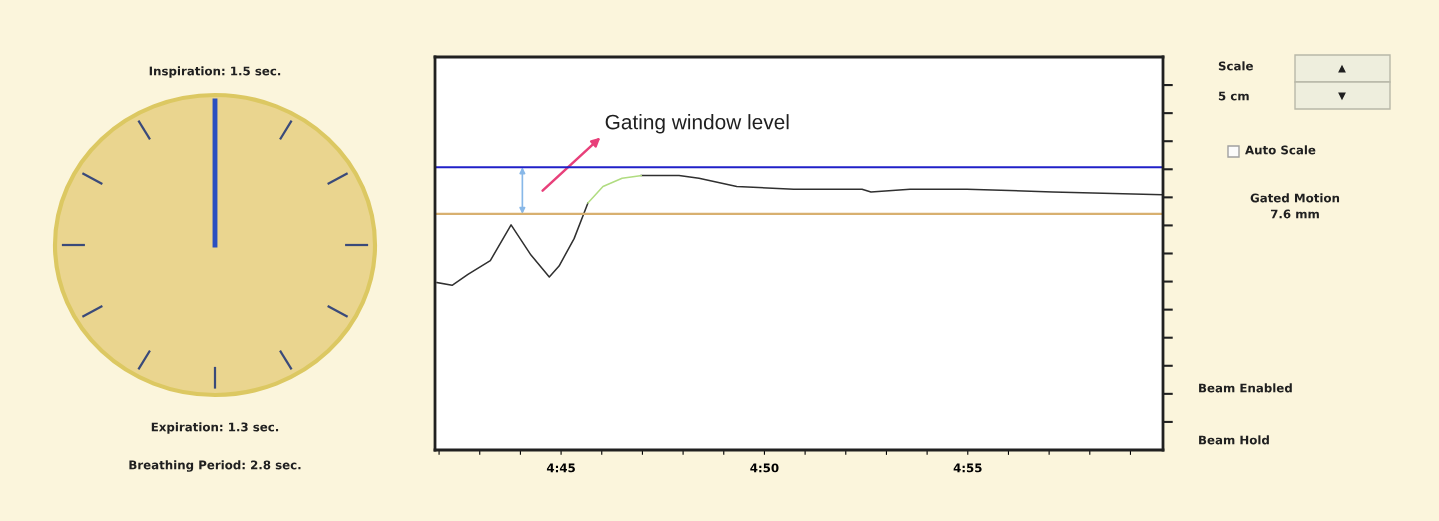 This screenshot has width=1439, height=521. I want to click on text: Beam Enabled, so click(1245, 388).